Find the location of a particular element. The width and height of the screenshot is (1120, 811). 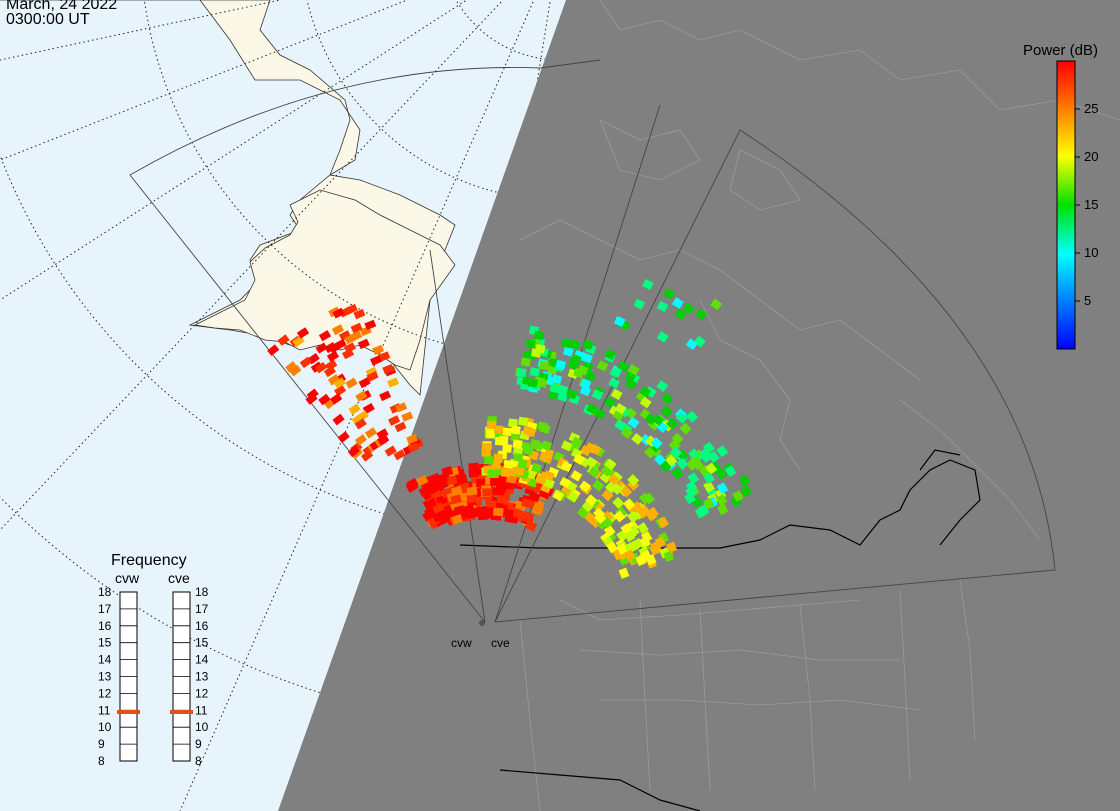

frequency-title: Frequency is located at coordinates (149, 560).